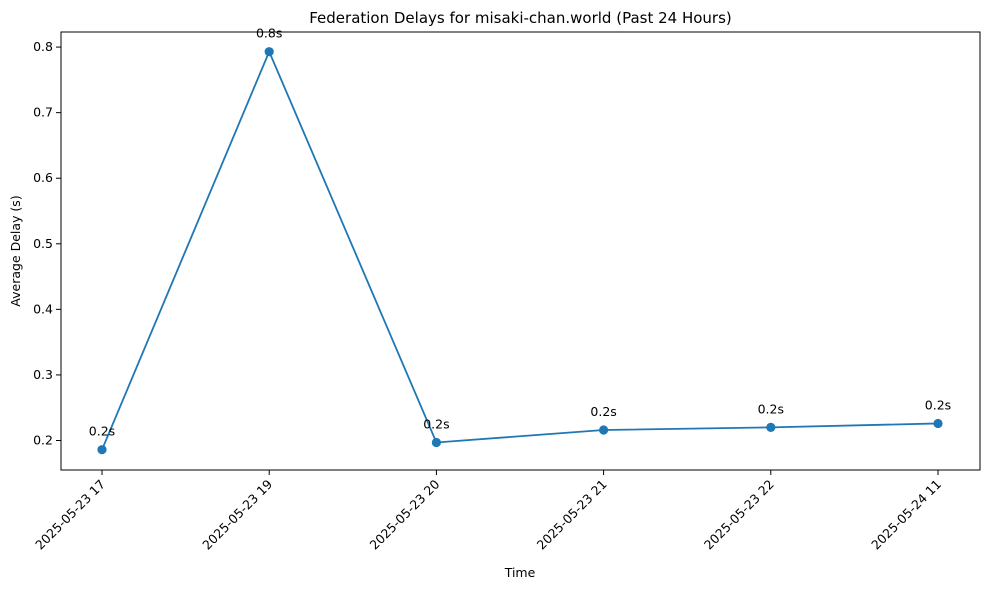 The height and width of the screenshot is (590, 989). I want to click on x-tick-label: 2025-05-23 21, so click(572, 515).